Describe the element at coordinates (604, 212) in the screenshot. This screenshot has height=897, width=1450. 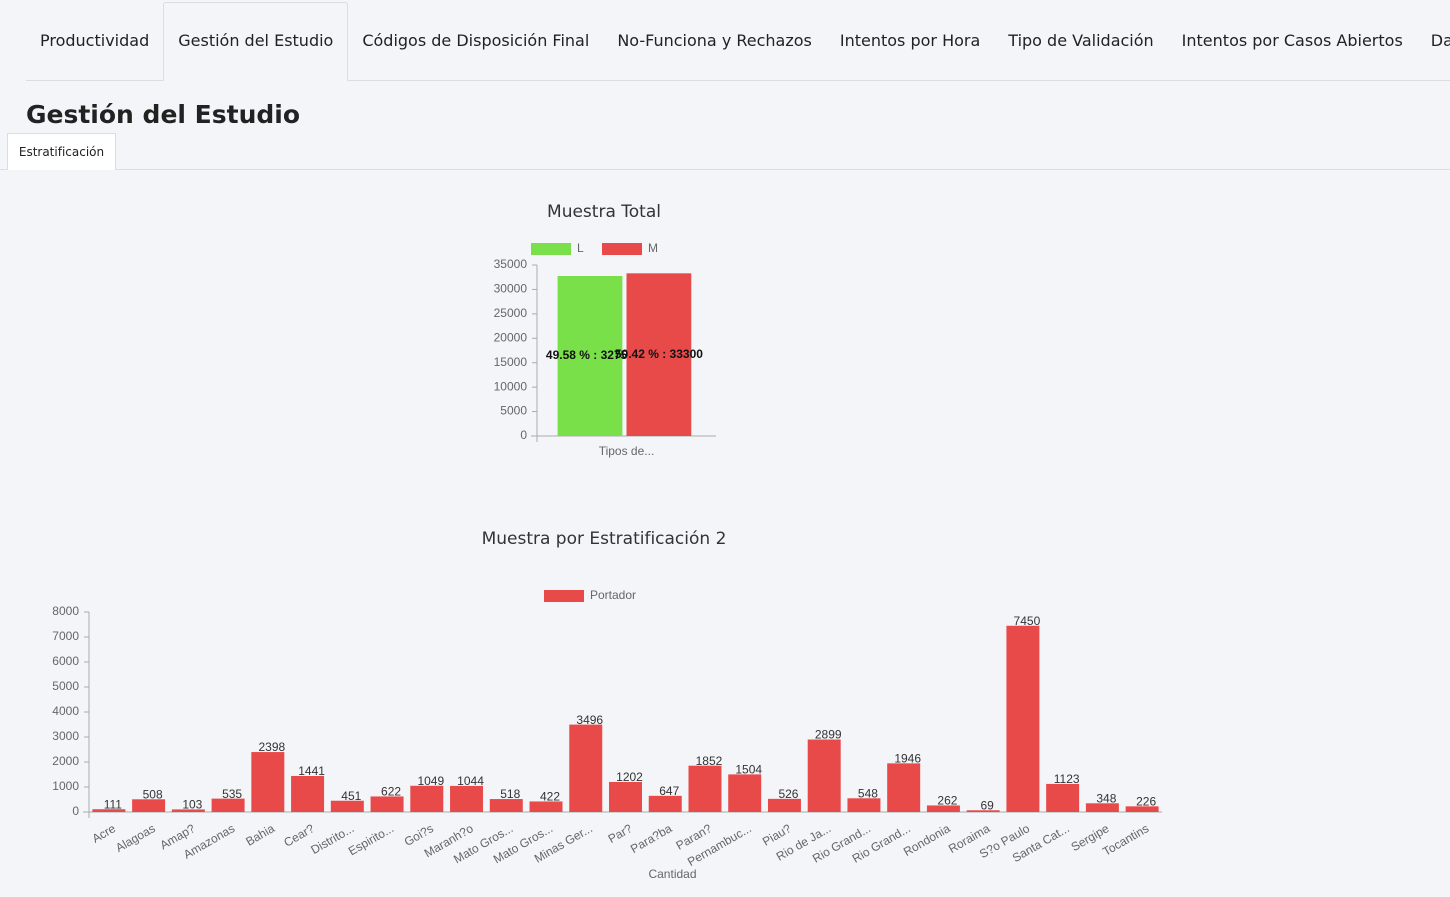
I see `chart-title: Muestra Total` at that location.